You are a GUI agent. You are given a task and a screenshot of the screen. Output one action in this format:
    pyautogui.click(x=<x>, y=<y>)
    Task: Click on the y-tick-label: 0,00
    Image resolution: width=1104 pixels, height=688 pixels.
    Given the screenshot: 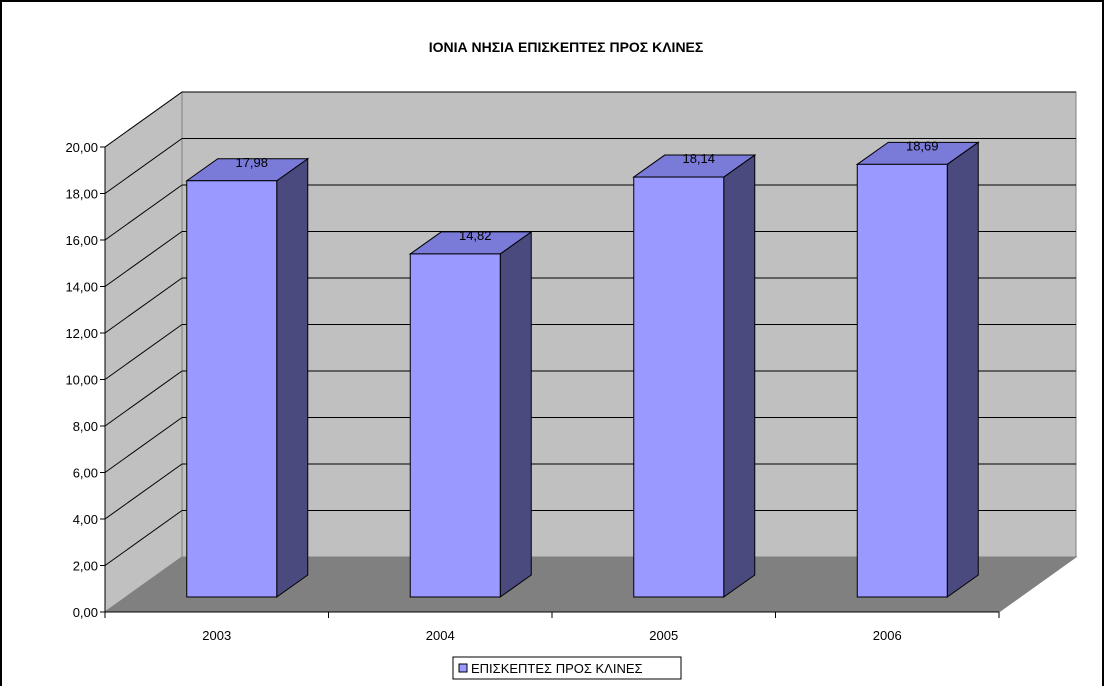 What is the action you would take?
    pyautogui.click(x=85, y=612)
    